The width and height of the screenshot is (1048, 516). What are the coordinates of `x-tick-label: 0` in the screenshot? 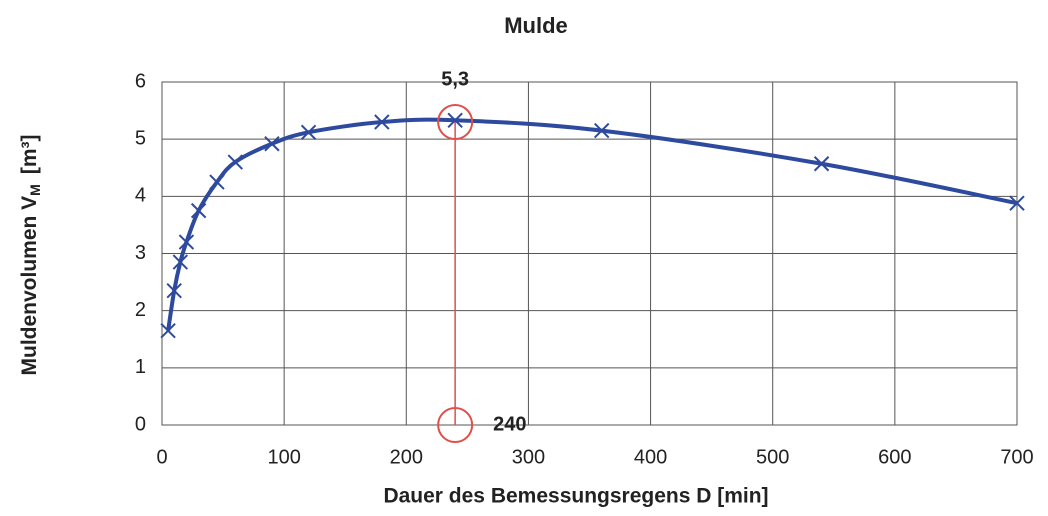 It's located at (161, 457).